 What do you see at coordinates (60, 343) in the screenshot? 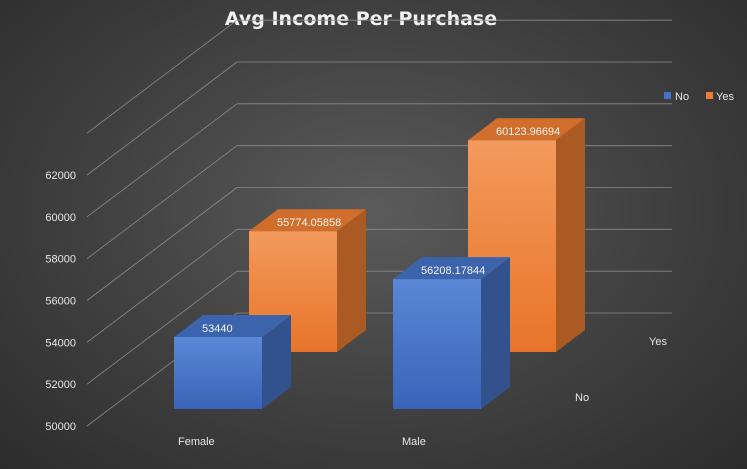
I see `y-tick-label: 54000` at bounding box center [60, 343].